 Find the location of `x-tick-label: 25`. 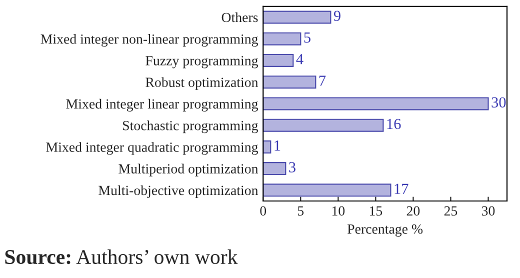

x-tick-label: 25 is located at coordinates (451, 211).